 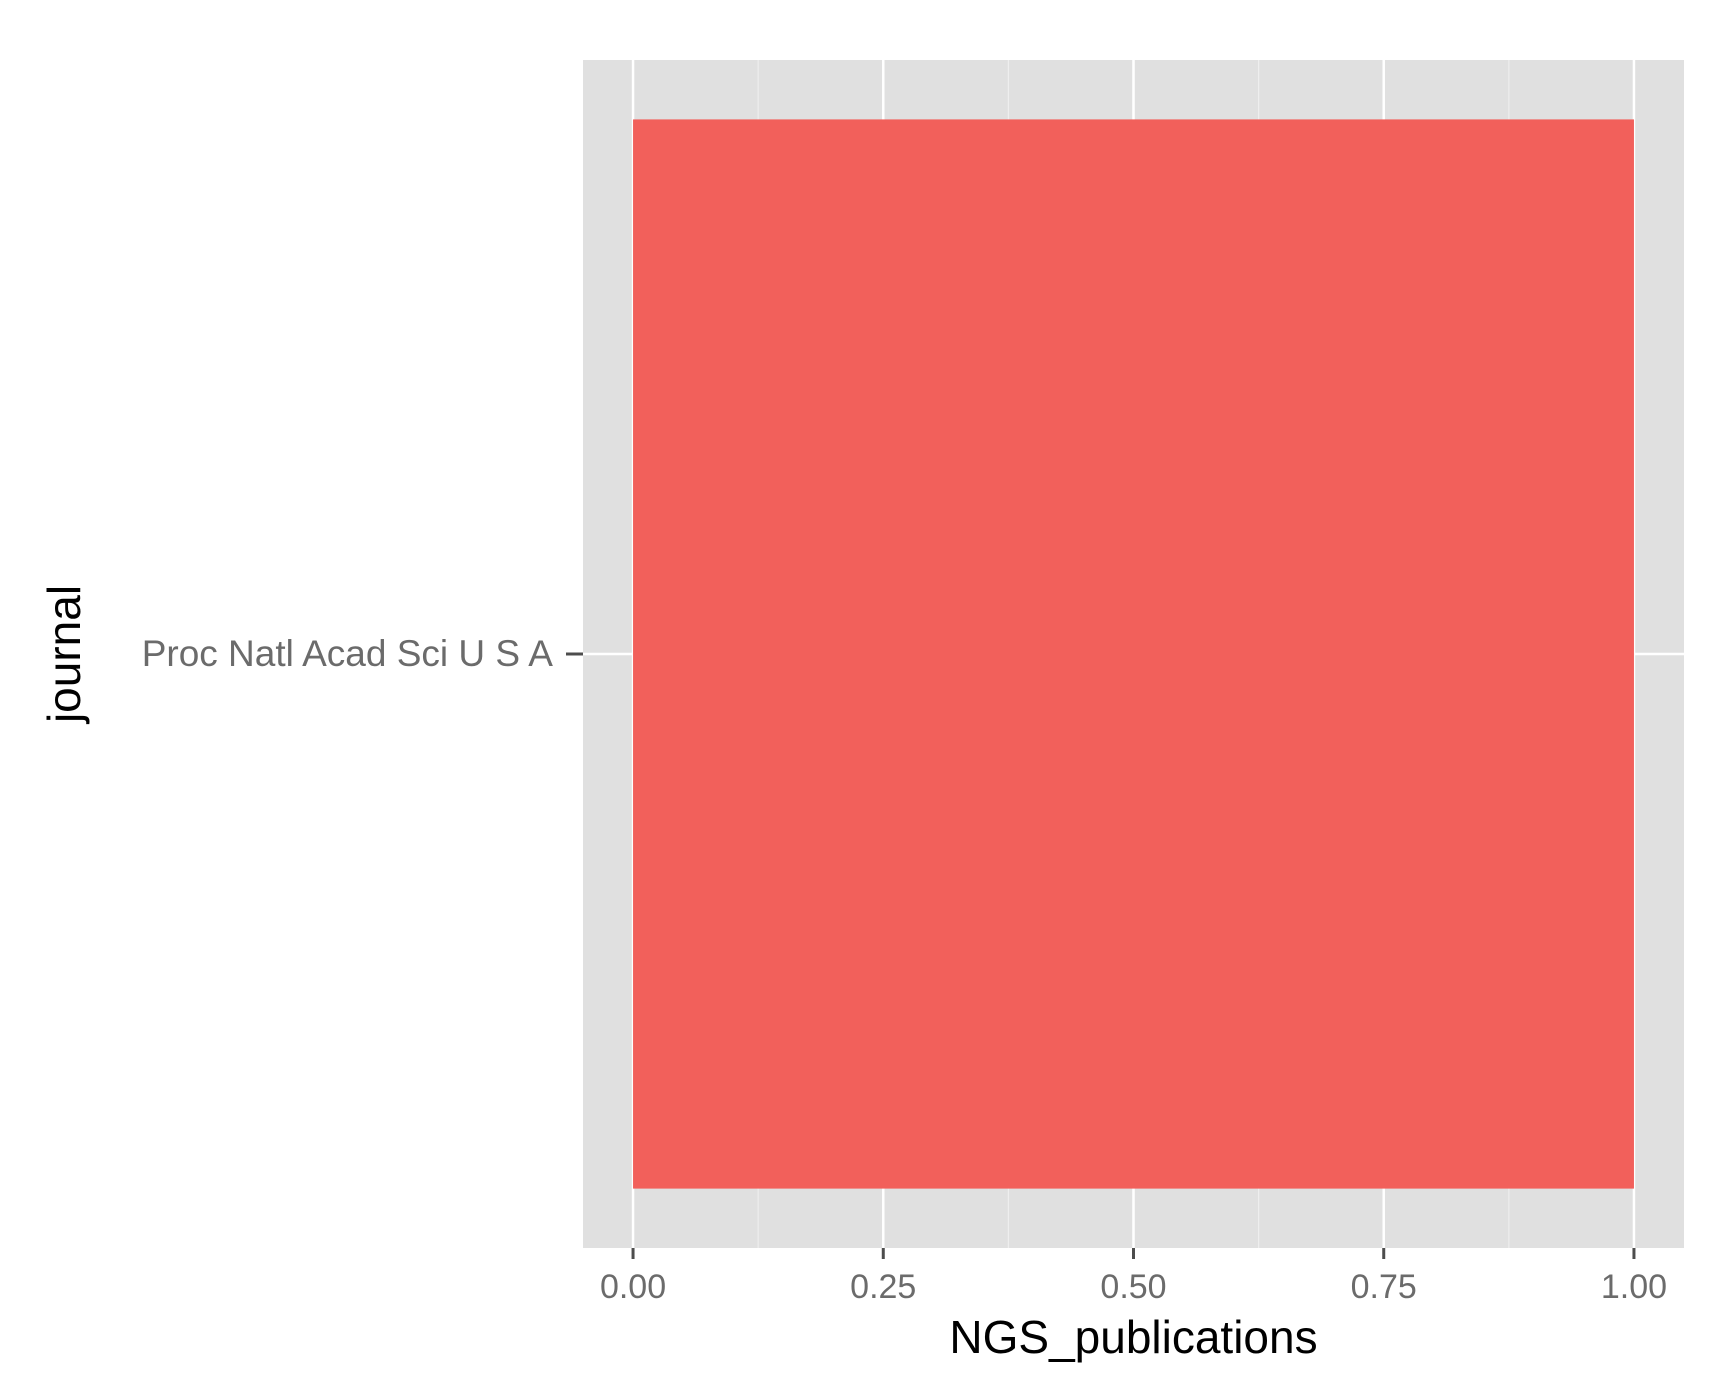 What do you see at coordinates (64, 655) in the screenshot?
I see `y-axis-title: journal` at bounding box center [64, 655].